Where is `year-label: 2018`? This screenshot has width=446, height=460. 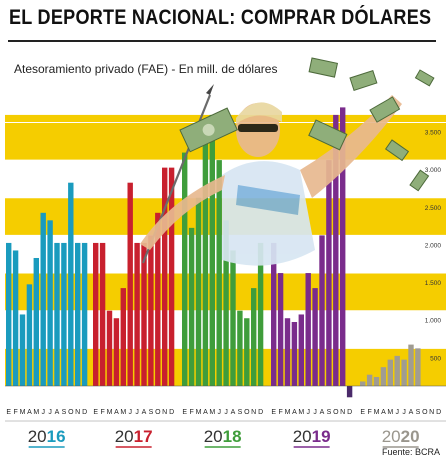
year-label: 2018 is located at coordinates (223, 436).